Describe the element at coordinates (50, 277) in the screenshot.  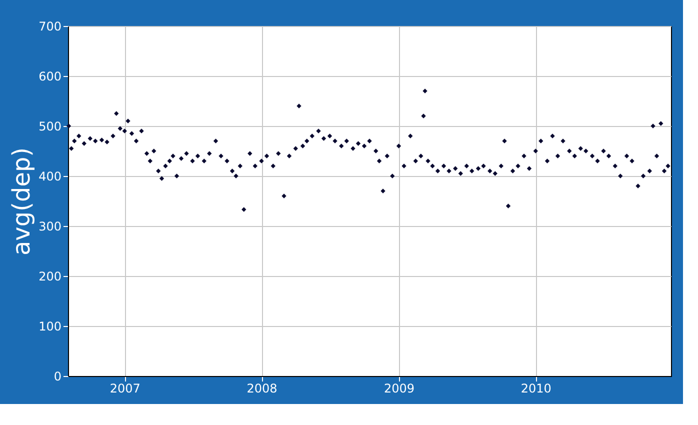
I see `y-tick-label: 200` at that location.